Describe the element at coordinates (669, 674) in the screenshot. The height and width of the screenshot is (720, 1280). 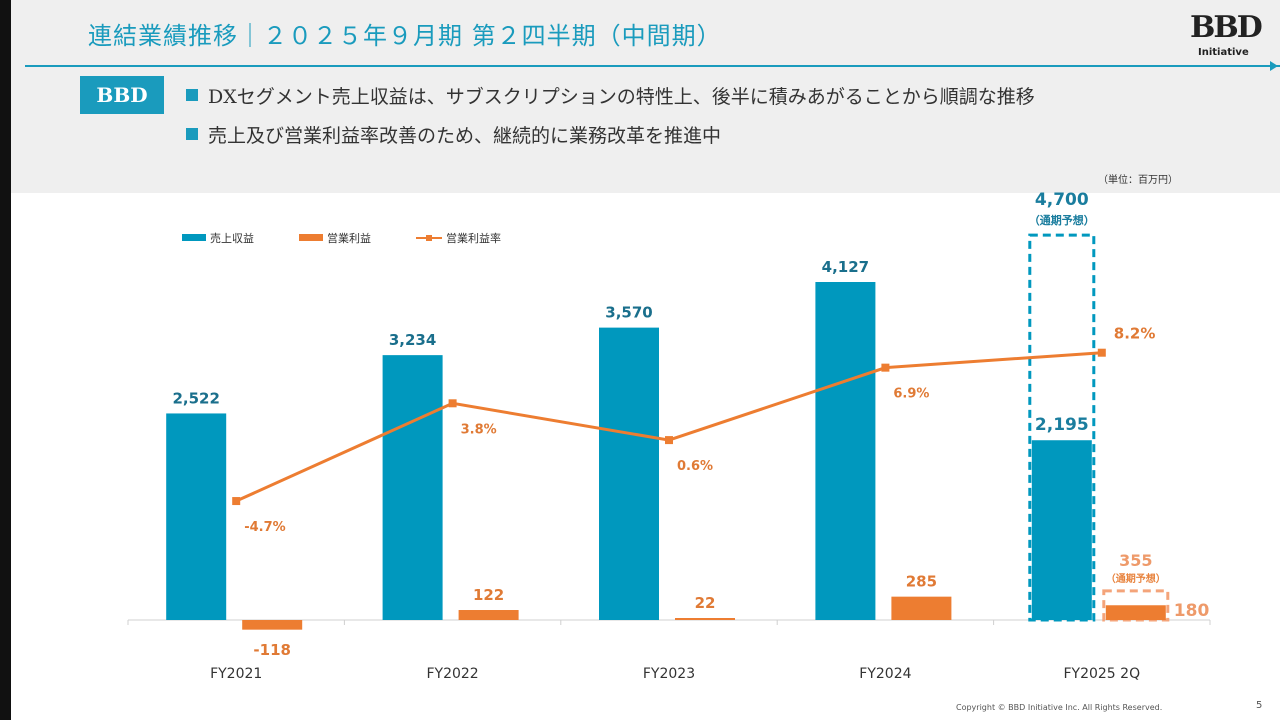
I see `x-axis-tick-label: FY2023` at that location.